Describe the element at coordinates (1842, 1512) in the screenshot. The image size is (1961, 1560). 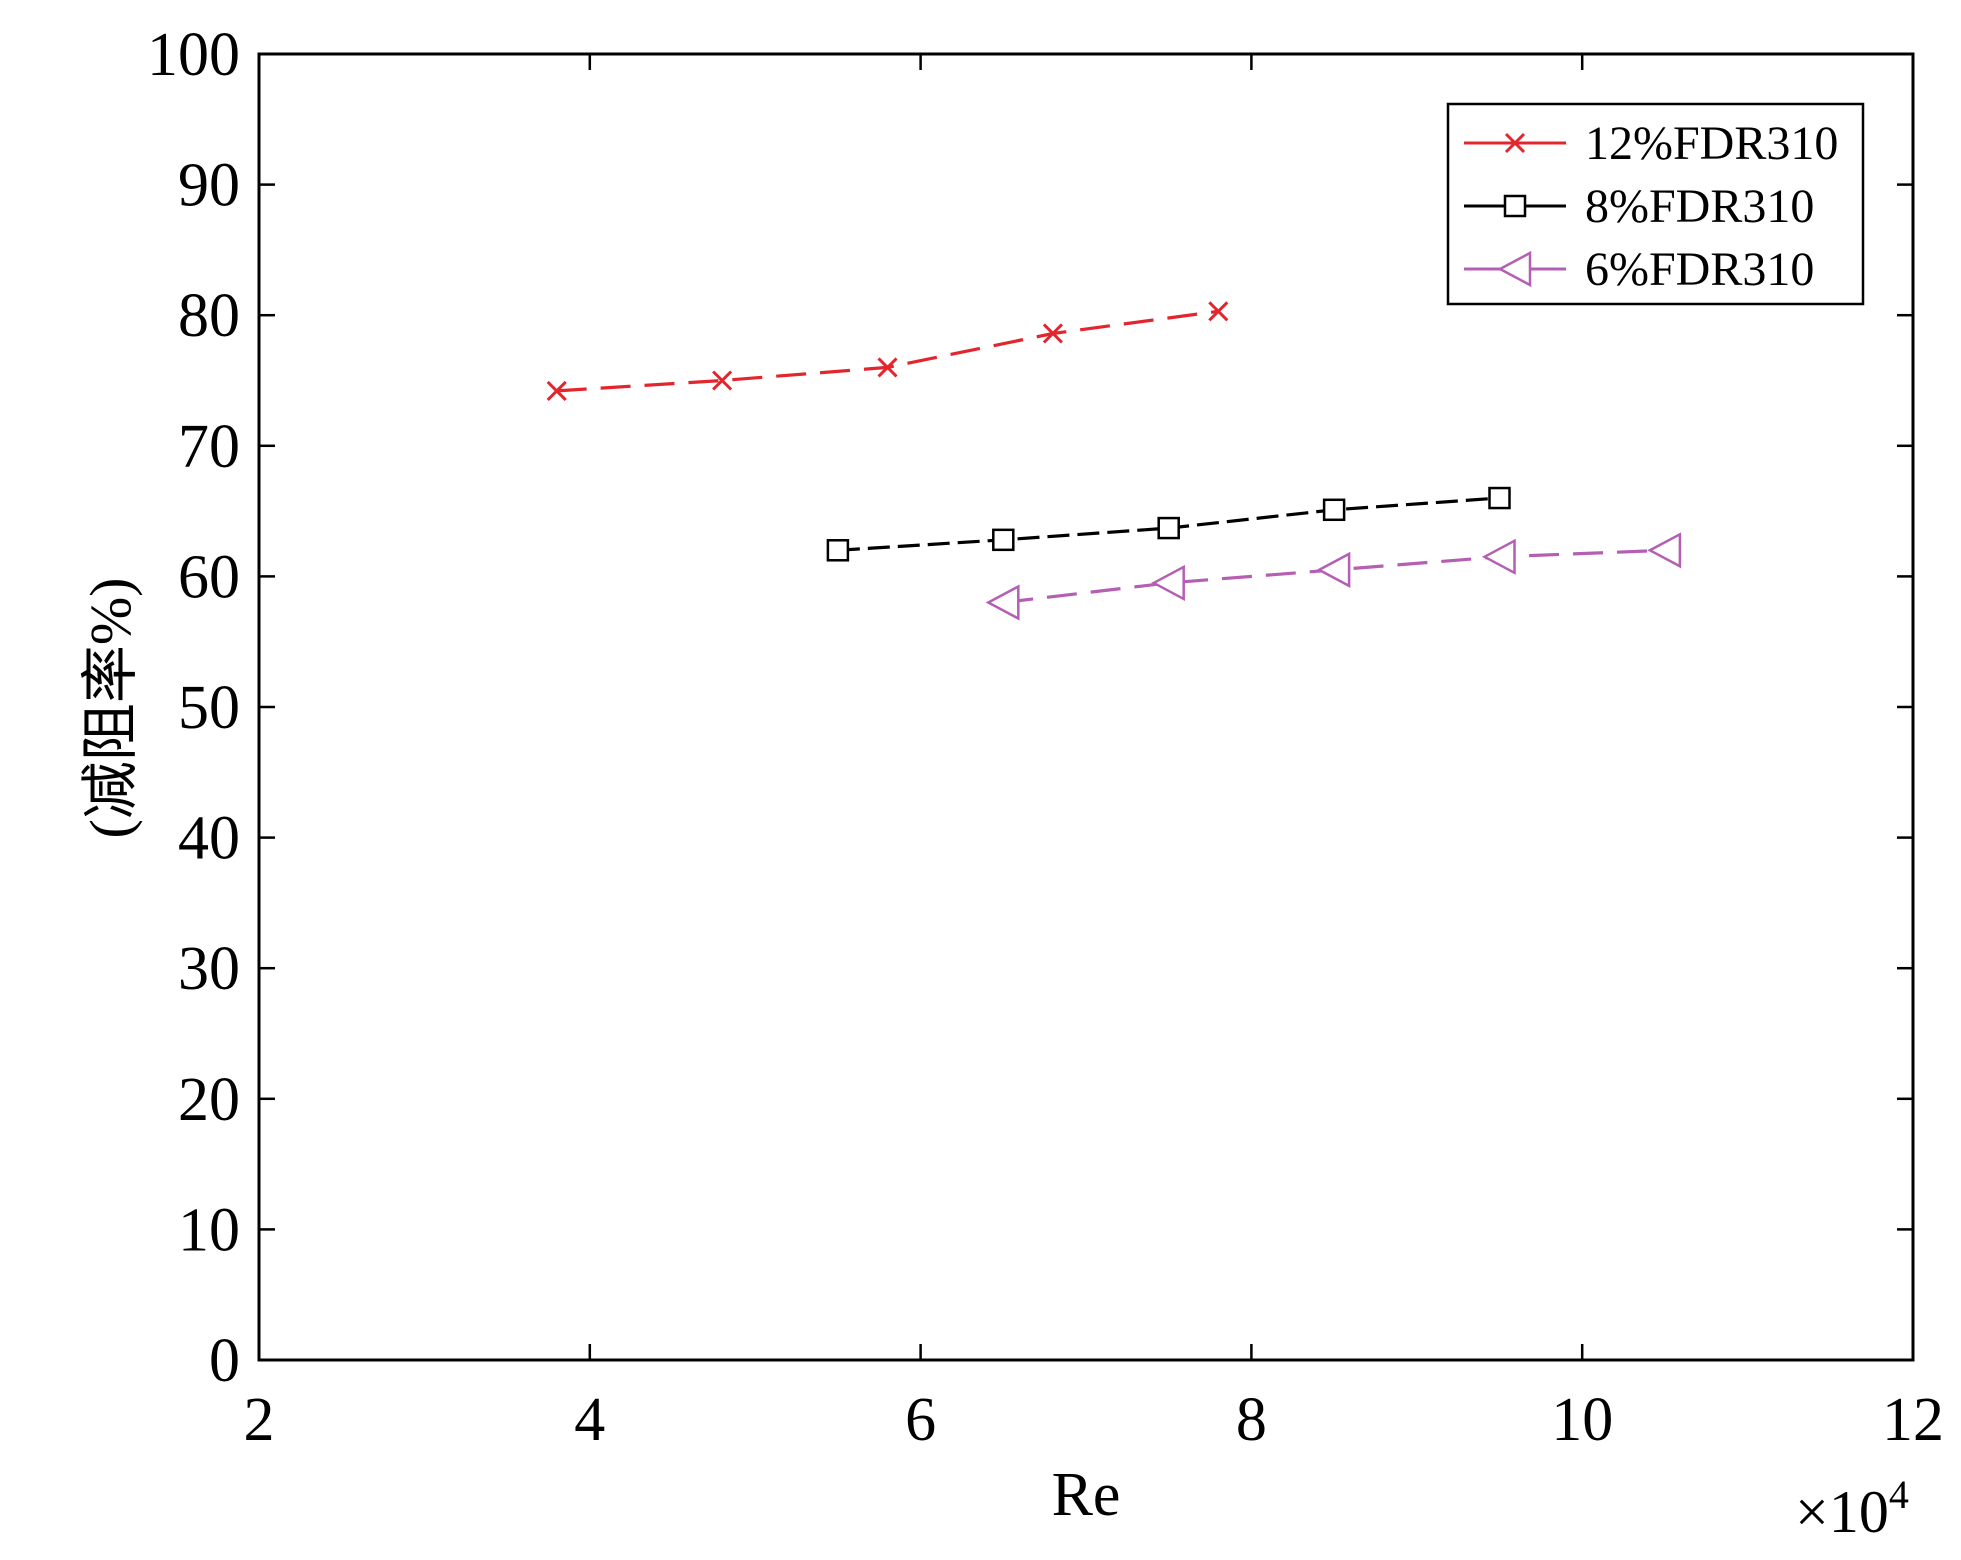
I see `x-axis-multiplier-base: ×10` at that location.